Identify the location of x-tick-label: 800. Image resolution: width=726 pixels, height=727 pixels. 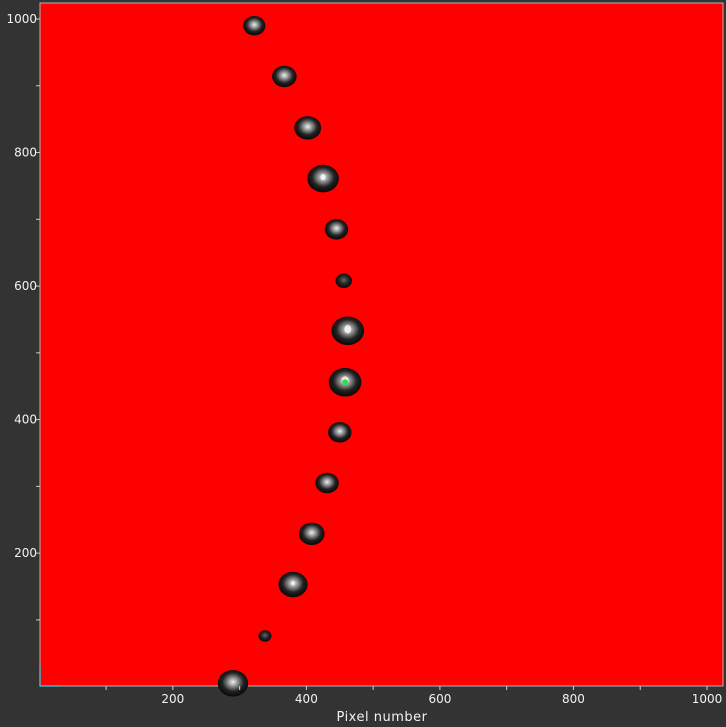
(573, 699).